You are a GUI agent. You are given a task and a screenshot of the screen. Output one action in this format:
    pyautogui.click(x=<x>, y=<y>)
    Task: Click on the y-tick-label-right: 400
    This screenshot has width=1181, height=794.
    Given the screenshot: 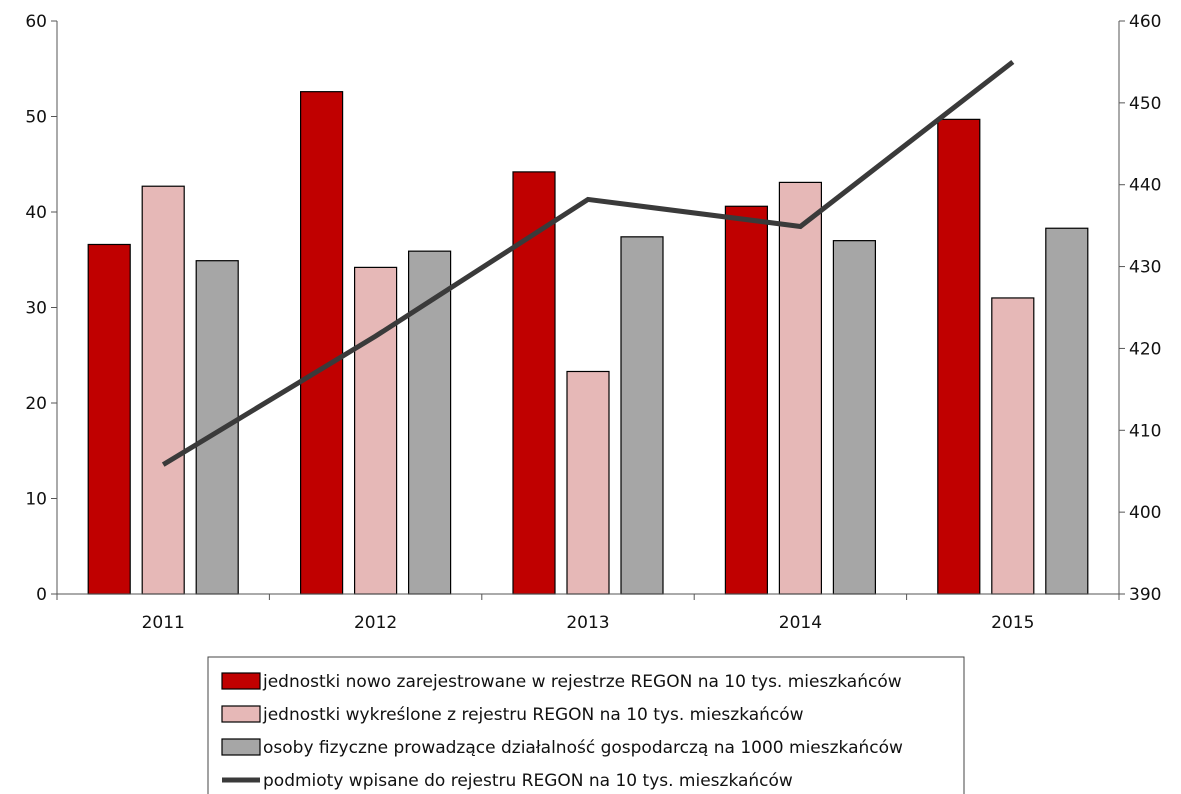 What is the action you would take?
    pyautogui.click(x=1145, y=513)
    